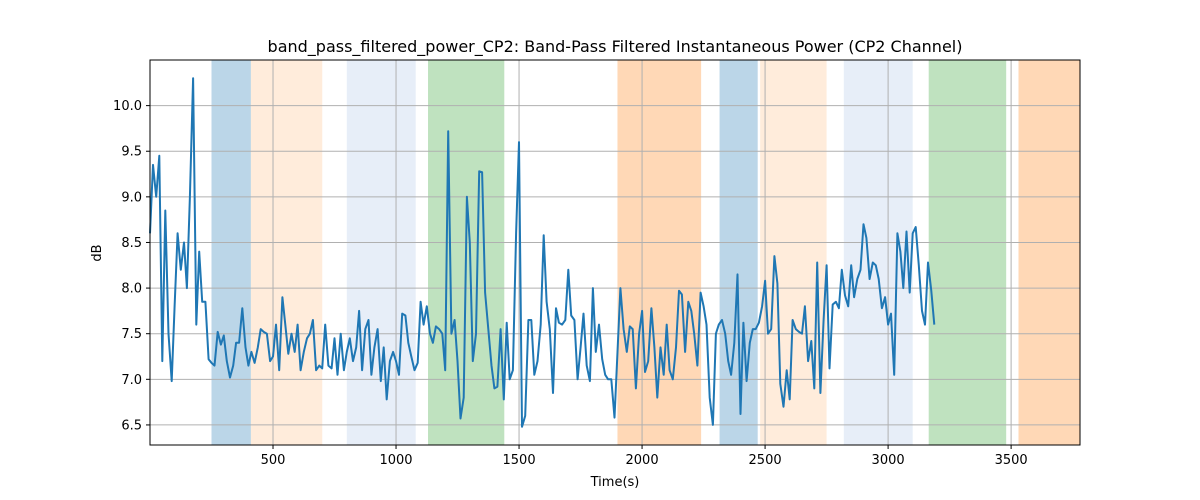  What do you see at coordinates (97, 252) in the screenshot?
I see `y-axis-label: dB` at bounding box center [97, 252].